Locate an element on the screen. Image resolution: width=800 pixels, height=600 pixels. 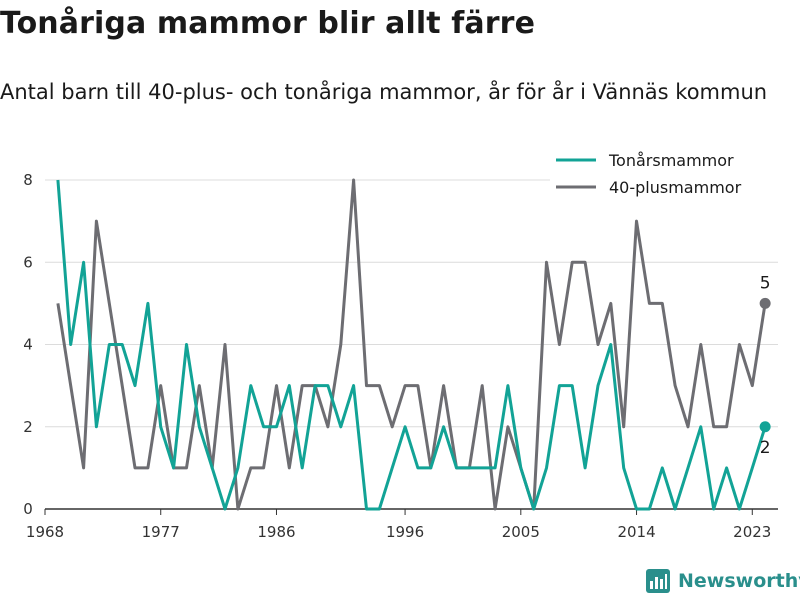
y-tick-label-6: 6 is located at coordinates (28, 262).